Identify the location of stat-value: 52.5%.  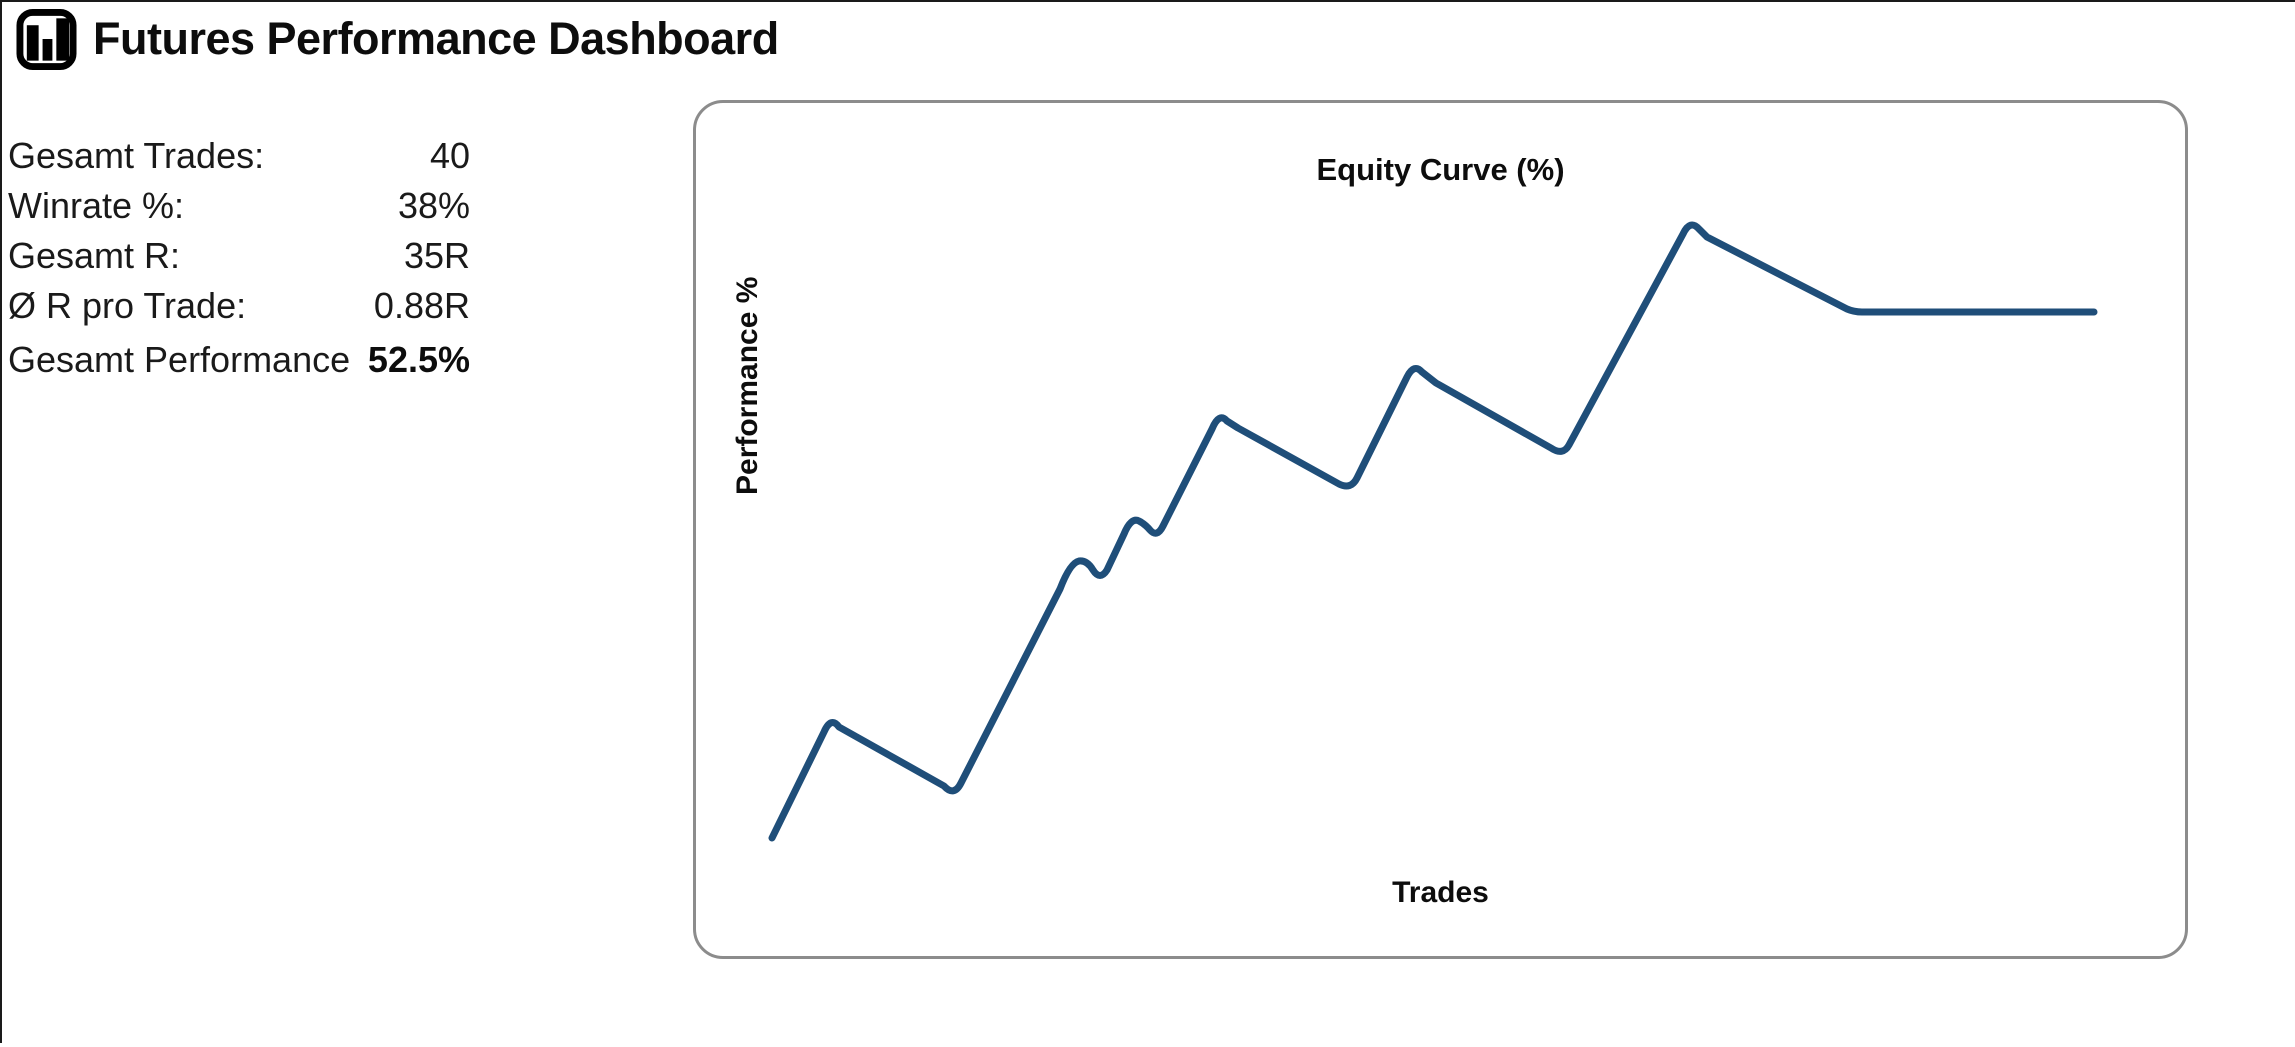
(418, 359).